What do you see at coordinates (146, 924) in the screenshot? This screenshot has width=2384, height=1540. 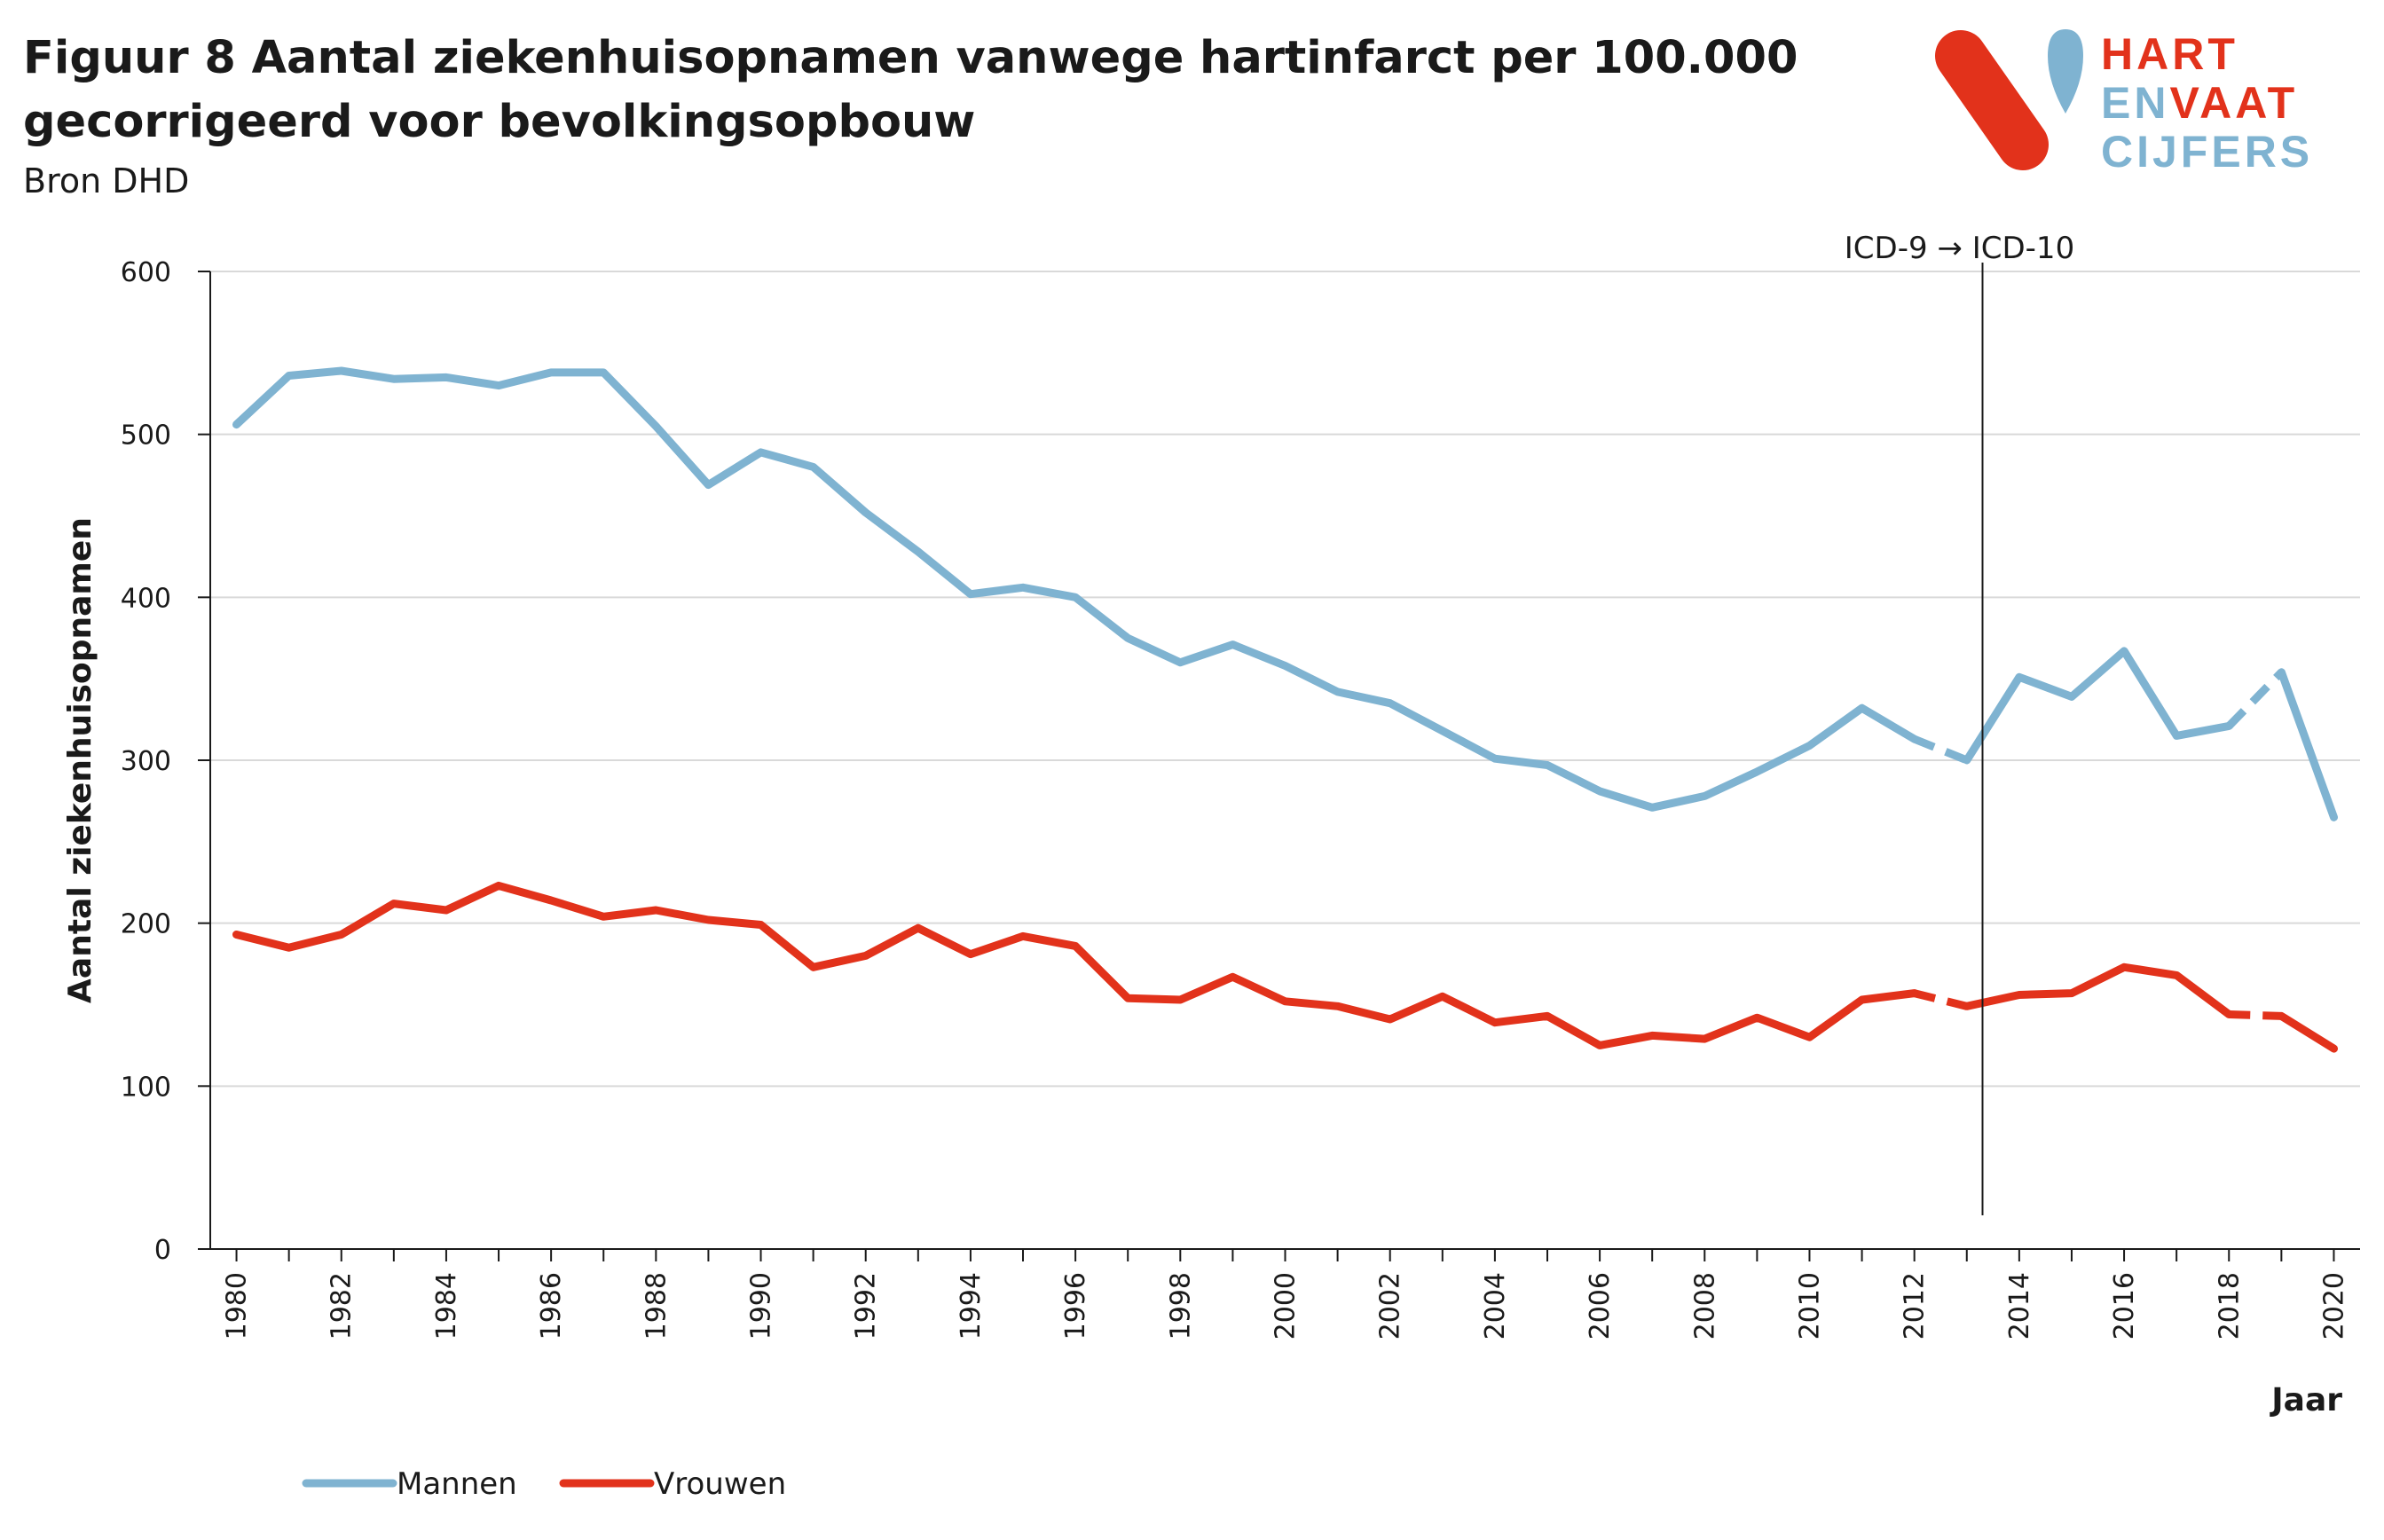 I see `y-tick-label: 200` at bounding box center [146, 924].